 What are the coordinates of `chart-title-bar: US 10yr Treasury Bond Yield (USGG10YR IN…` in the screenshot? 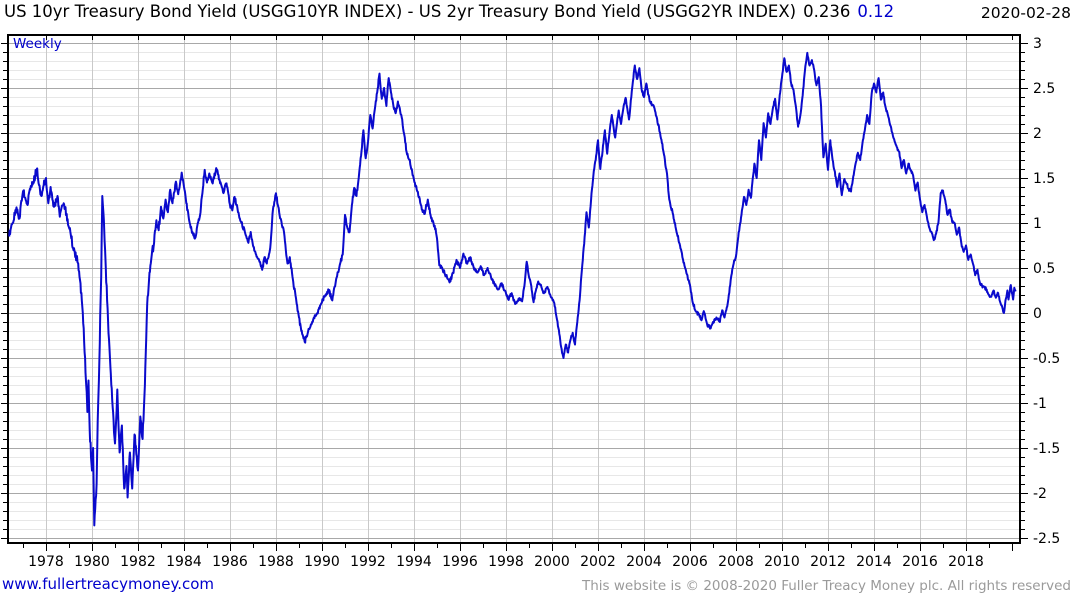 It's located at (537, 15).